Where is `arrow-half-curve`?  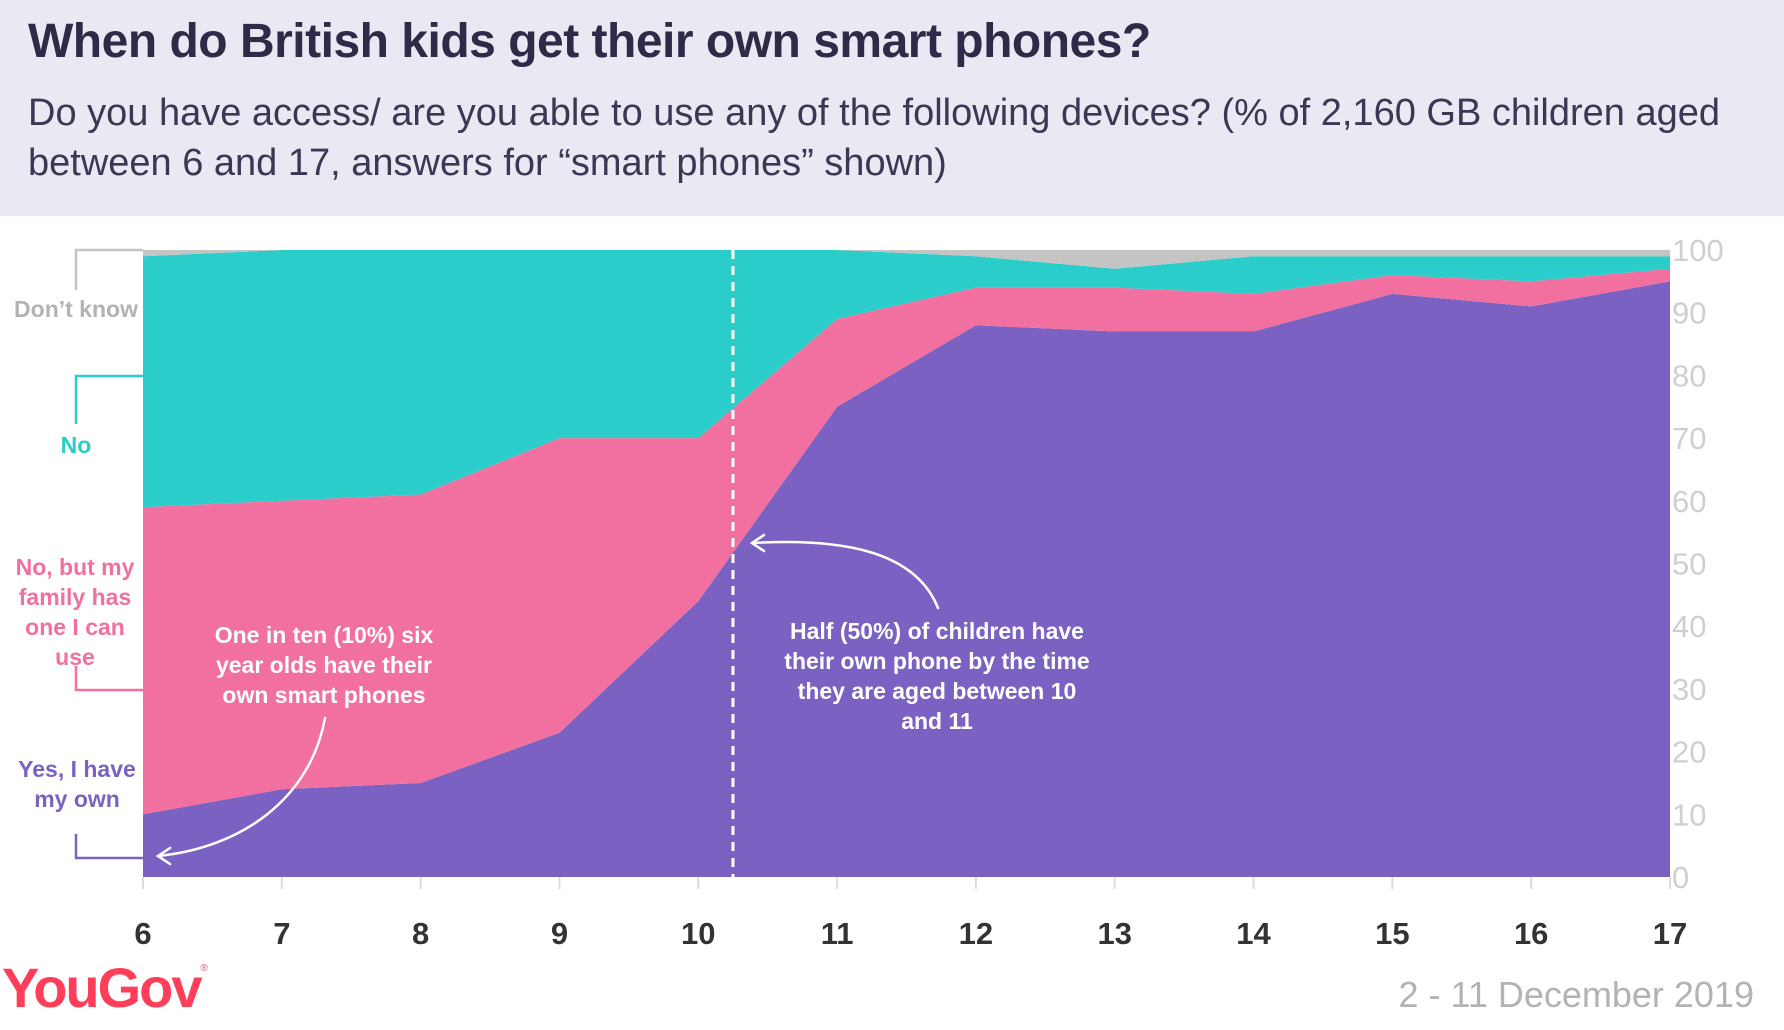
arrow-half-curve is located at coordinates (845, 575).